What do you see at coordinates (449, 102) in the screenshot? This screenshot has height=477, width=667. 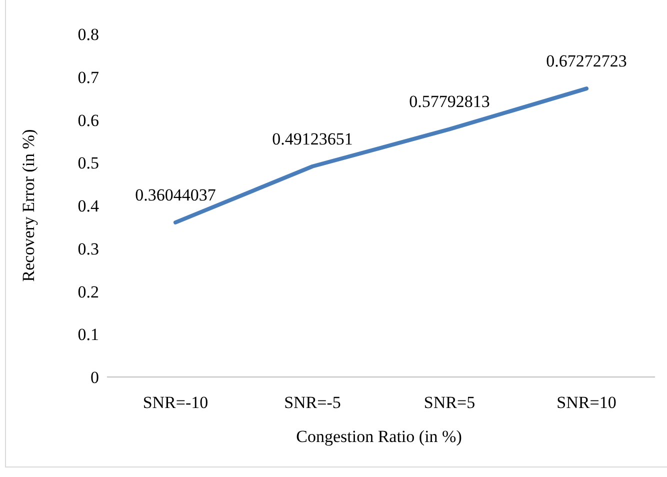 I see `data-label: 0.57792813` at bounding box center [449, 102].